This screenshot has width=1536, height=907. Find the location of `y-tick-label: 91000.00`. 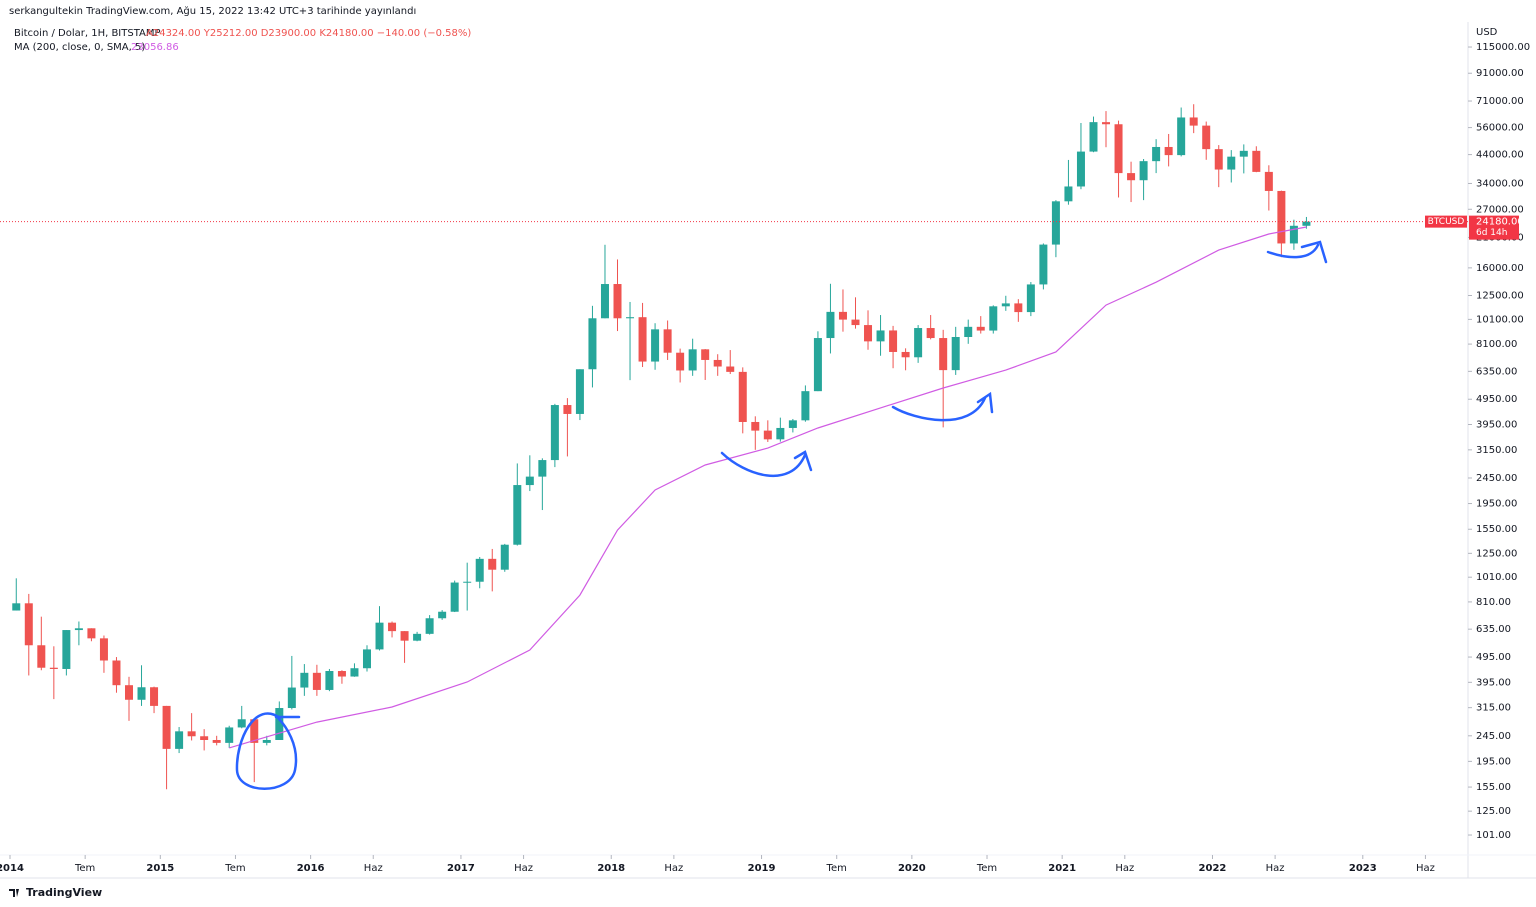

y-tick-label: 91000.00 is located at coordinates (1500, 73).